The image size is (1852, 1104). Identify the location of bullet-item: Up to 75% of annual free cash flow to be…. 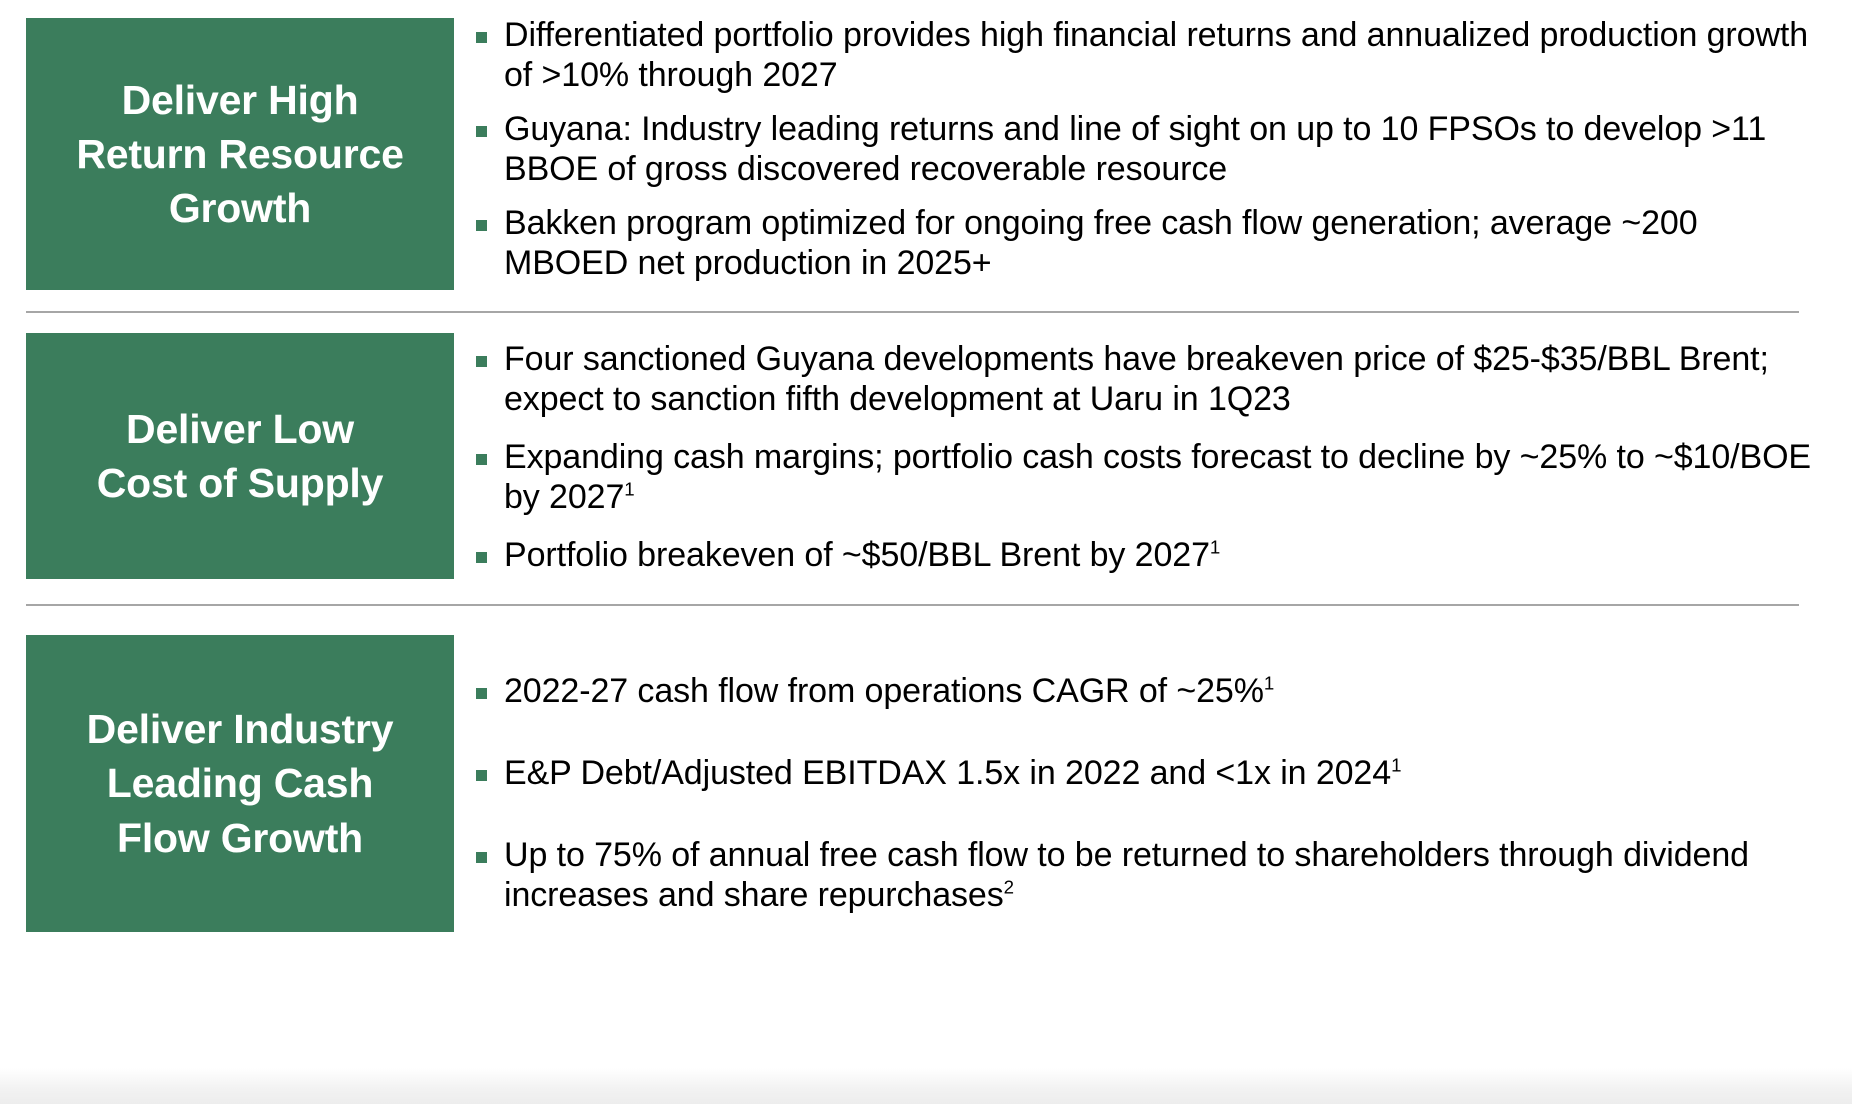
(1150, 876).